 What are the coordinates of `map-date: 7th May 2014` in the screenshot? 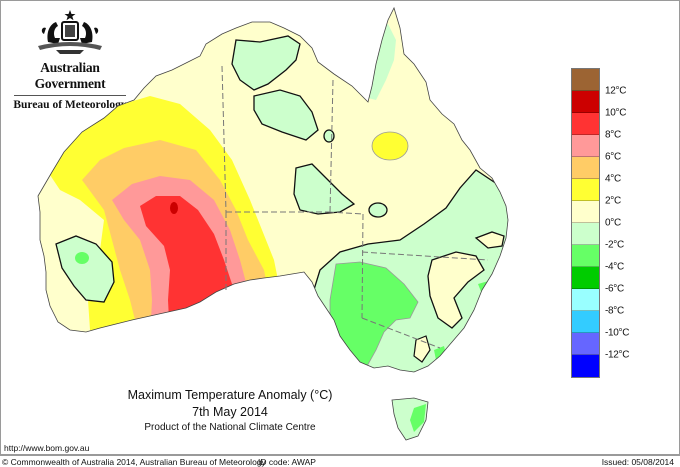 It's located at (230, 412).